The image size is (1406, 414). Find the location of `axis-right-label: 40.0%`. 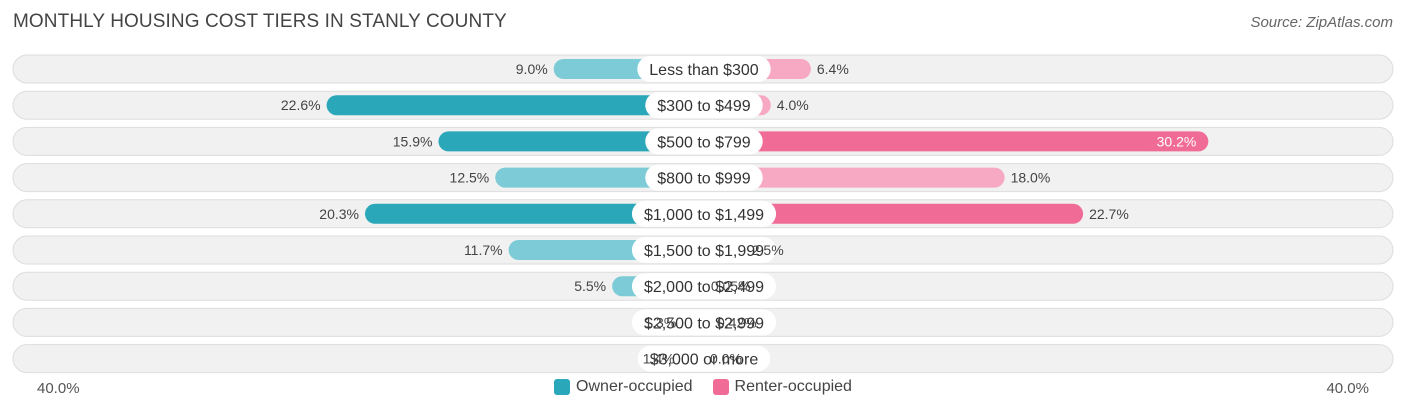

axis-right-label: 40.0% is located at coordinates (1347, 388).